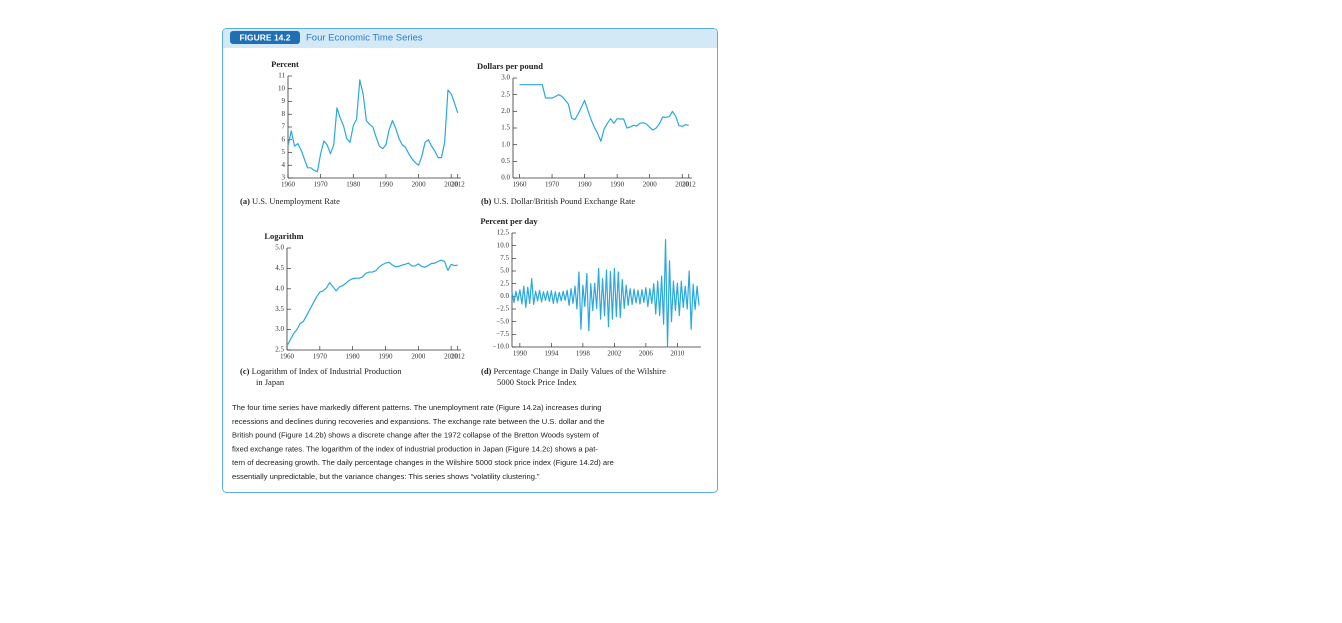 The height and width of the screenshot is (623, 1342). What do you see at coordinates (646, 354) in the screenshot?
I see `x-tick-label: 2006` at bounding box center [646, 354].